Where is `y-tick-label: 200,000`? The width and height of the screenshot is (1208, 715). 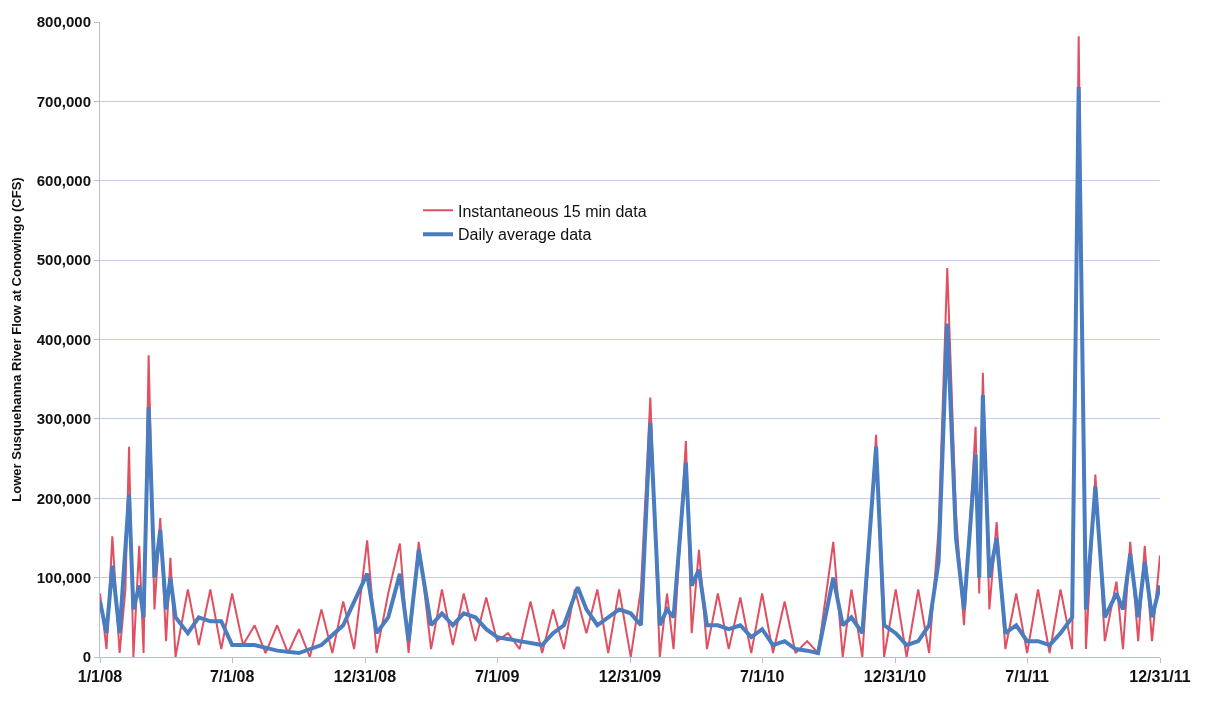
y-tick-label: 200,000 is located at coordinates (63, 498).